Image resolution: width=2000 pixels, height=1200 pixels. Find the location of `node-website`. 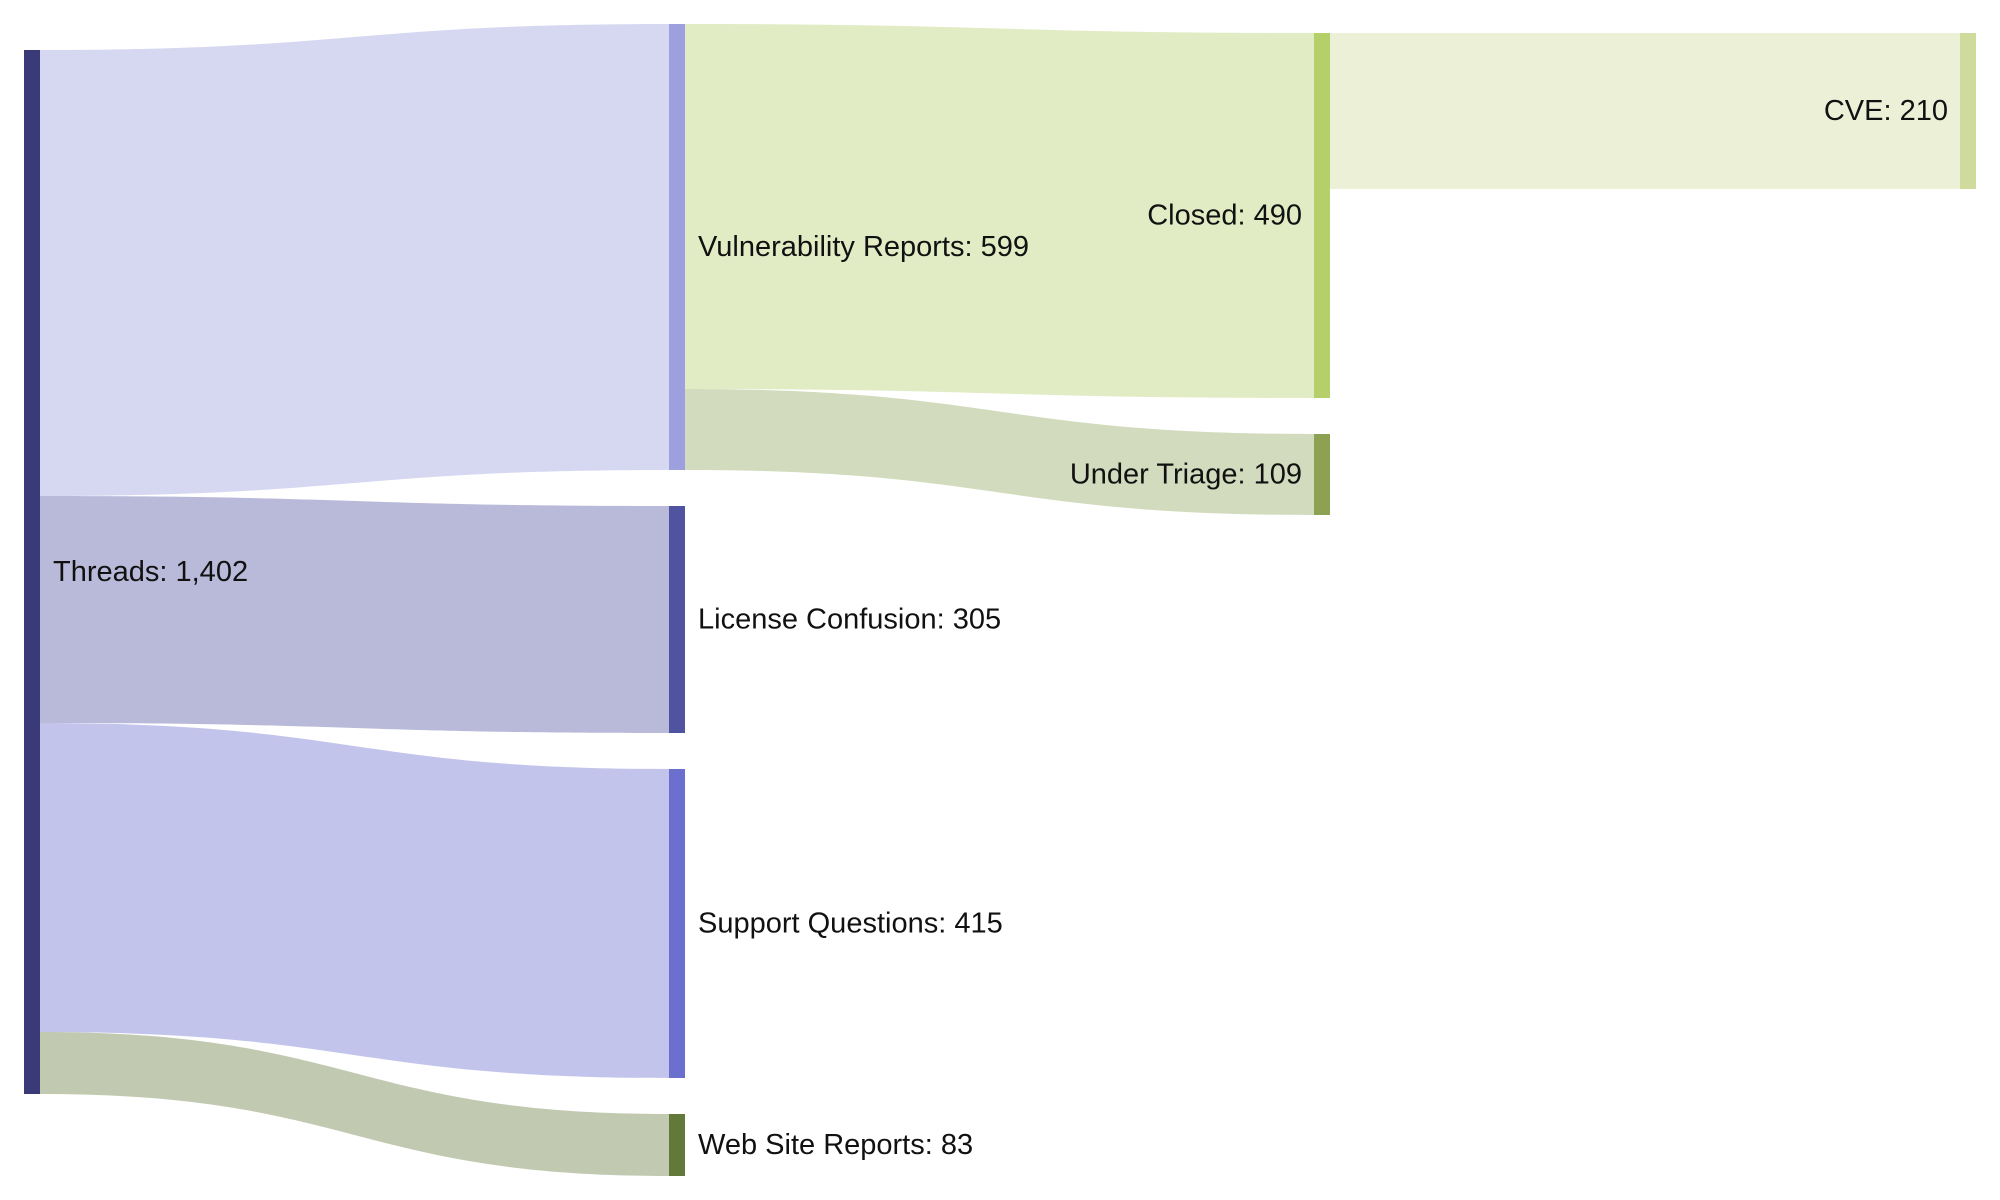

node-website is located at coordinates (677, 1145).